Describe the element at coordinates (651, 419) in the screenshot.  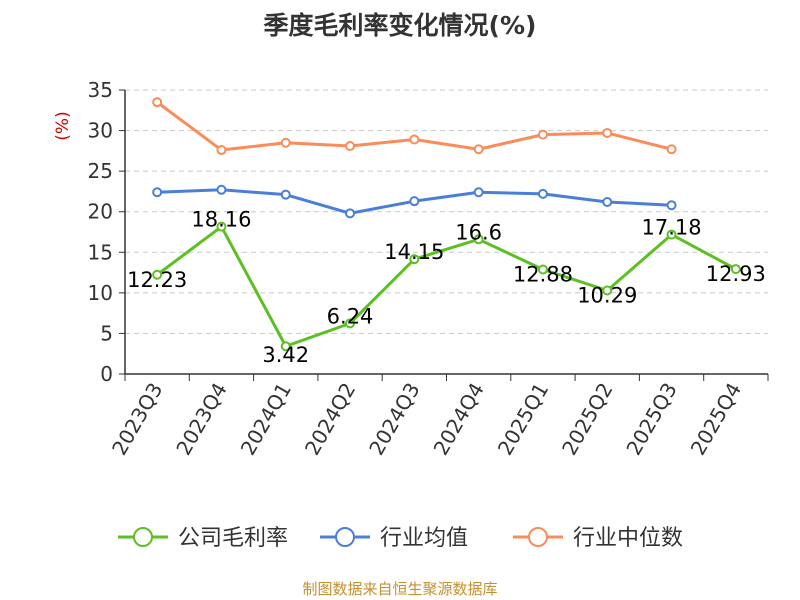
I see `x-tick-label: 2025Q3` at that location.